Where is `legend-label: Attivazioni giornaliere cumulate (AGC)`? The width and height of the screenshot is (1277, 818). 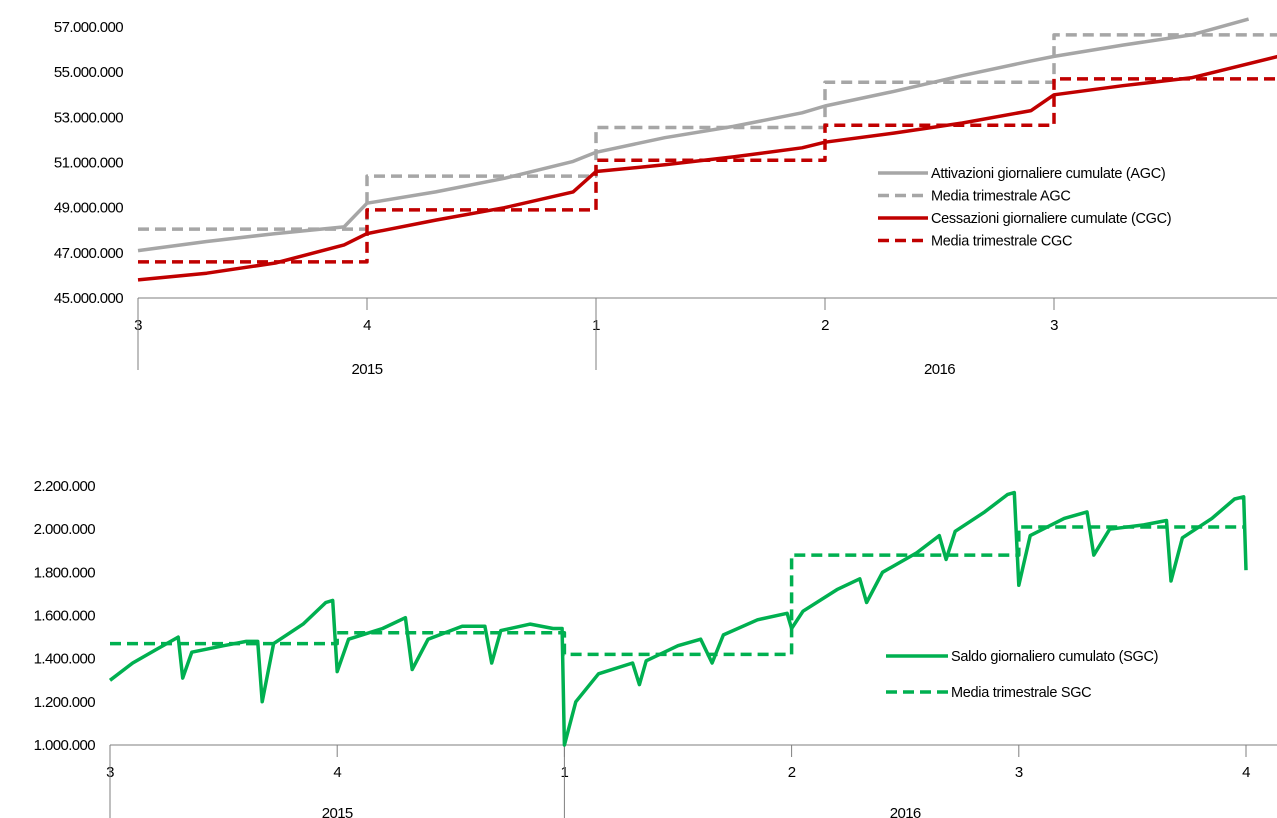 legend-label: Attivazioni giornaliere cumulate (AGC) is located at coordinates (1048, 174).